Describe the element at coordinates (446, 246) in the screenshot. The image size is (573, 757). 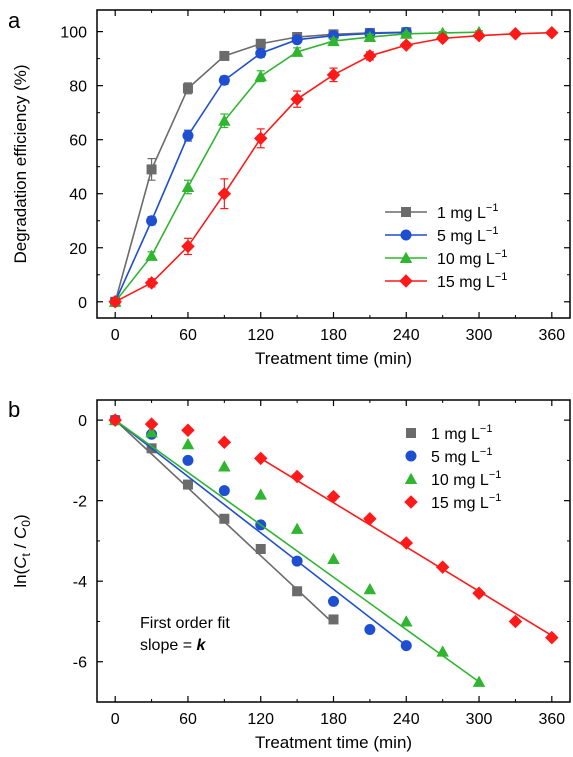
I see `legend: 1 mg L−1 5 mg L−1 10 mg L−1 15 mg L−1` at that location.